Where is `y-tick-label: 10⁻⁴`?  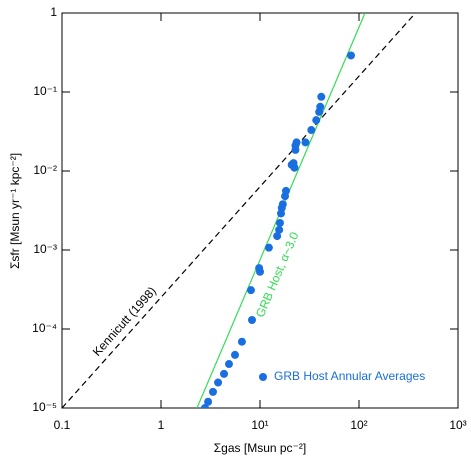 y-tick-label: 10⁻⁴ is located at coordinates (44, 328).